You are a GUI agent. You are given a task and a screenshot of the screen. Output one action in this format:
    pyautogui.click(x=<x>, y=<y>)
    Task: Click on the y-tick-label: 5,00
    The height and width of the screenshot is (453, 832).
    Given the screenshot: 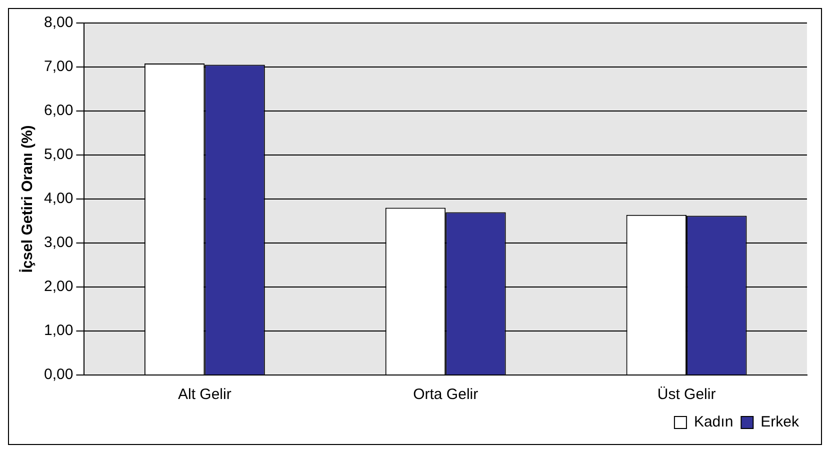 What is the action you would take?
    pyautogui.click(x=59, y=155)
    